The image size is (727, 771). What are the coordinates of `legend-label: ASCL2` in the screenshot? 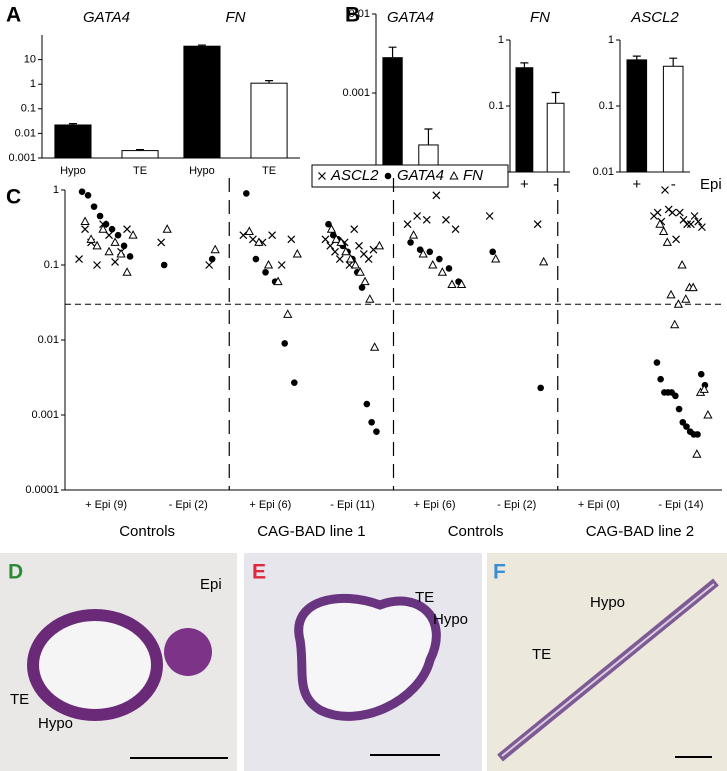 It's located at (354, 175).